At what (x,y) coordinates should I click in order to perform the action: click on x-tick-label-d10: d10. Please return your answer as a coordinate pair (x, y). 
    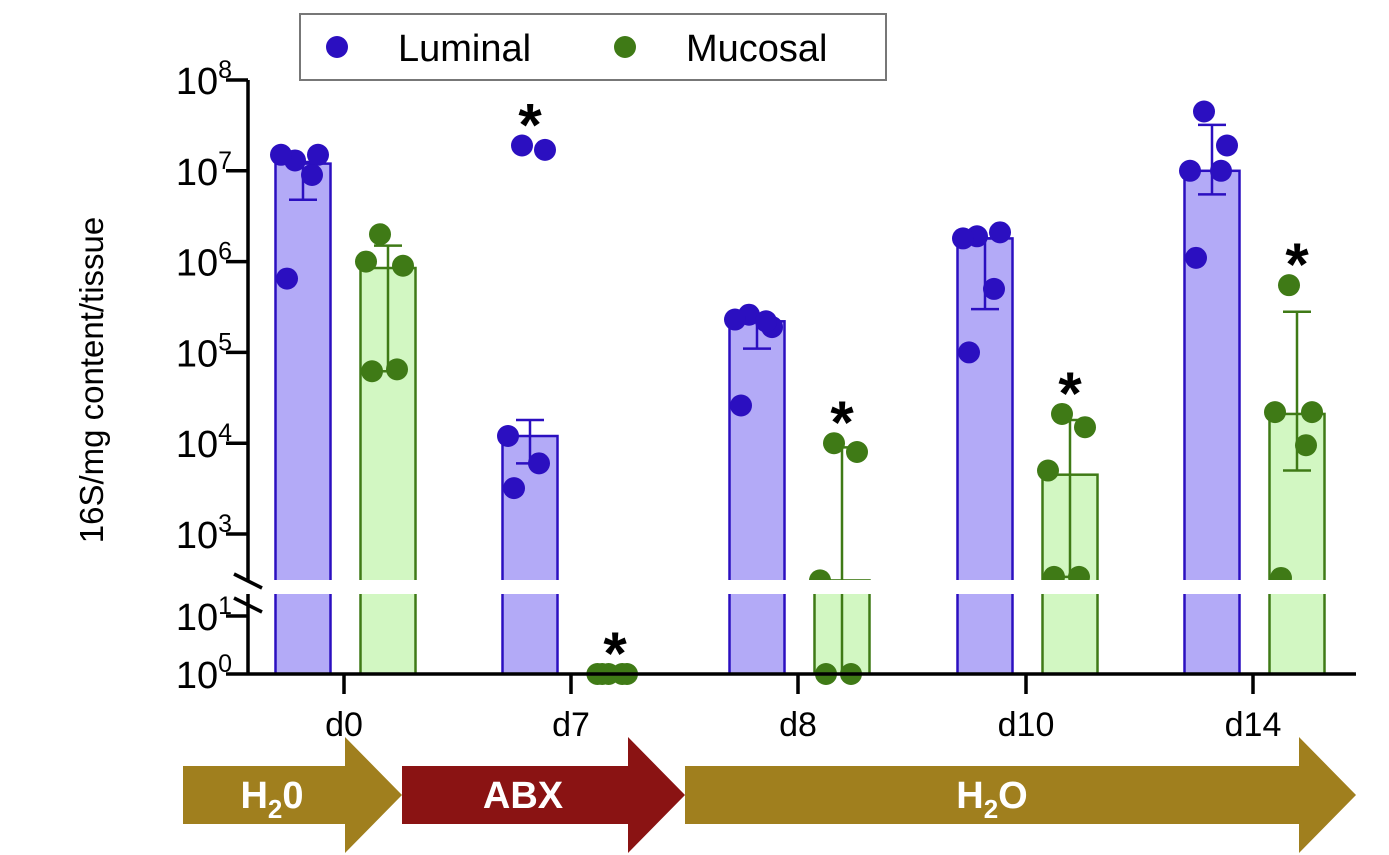
    Looking at the image, I should click on (1026, 725).